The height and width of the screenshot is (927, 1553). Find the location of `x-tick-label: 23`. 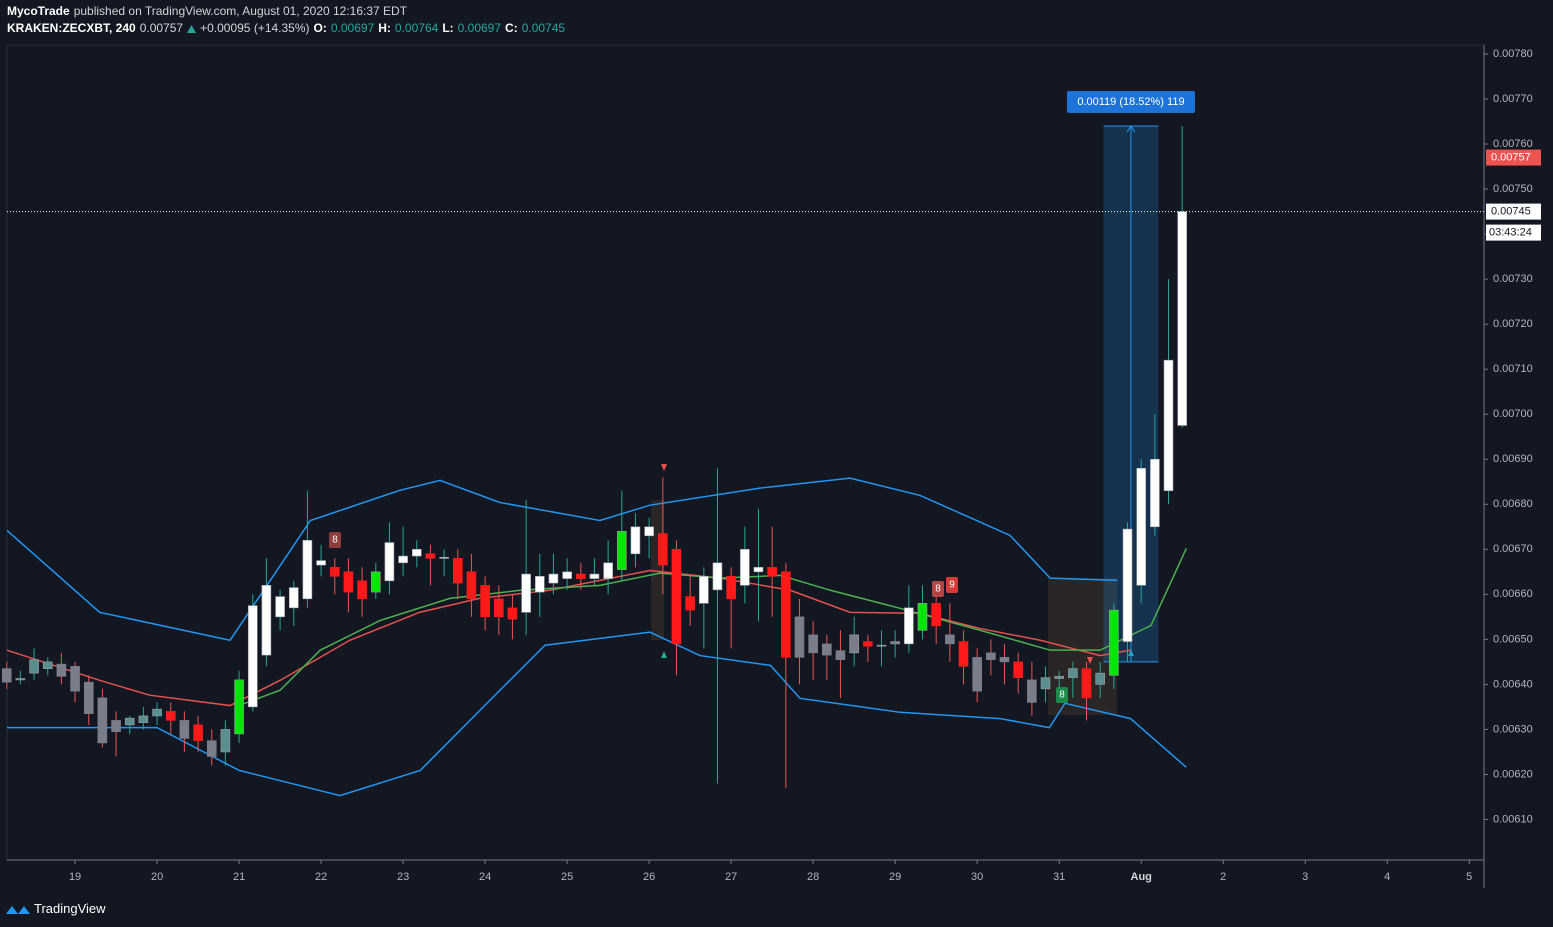

x-tick-label: 23 is located at coordinates (403, 877).